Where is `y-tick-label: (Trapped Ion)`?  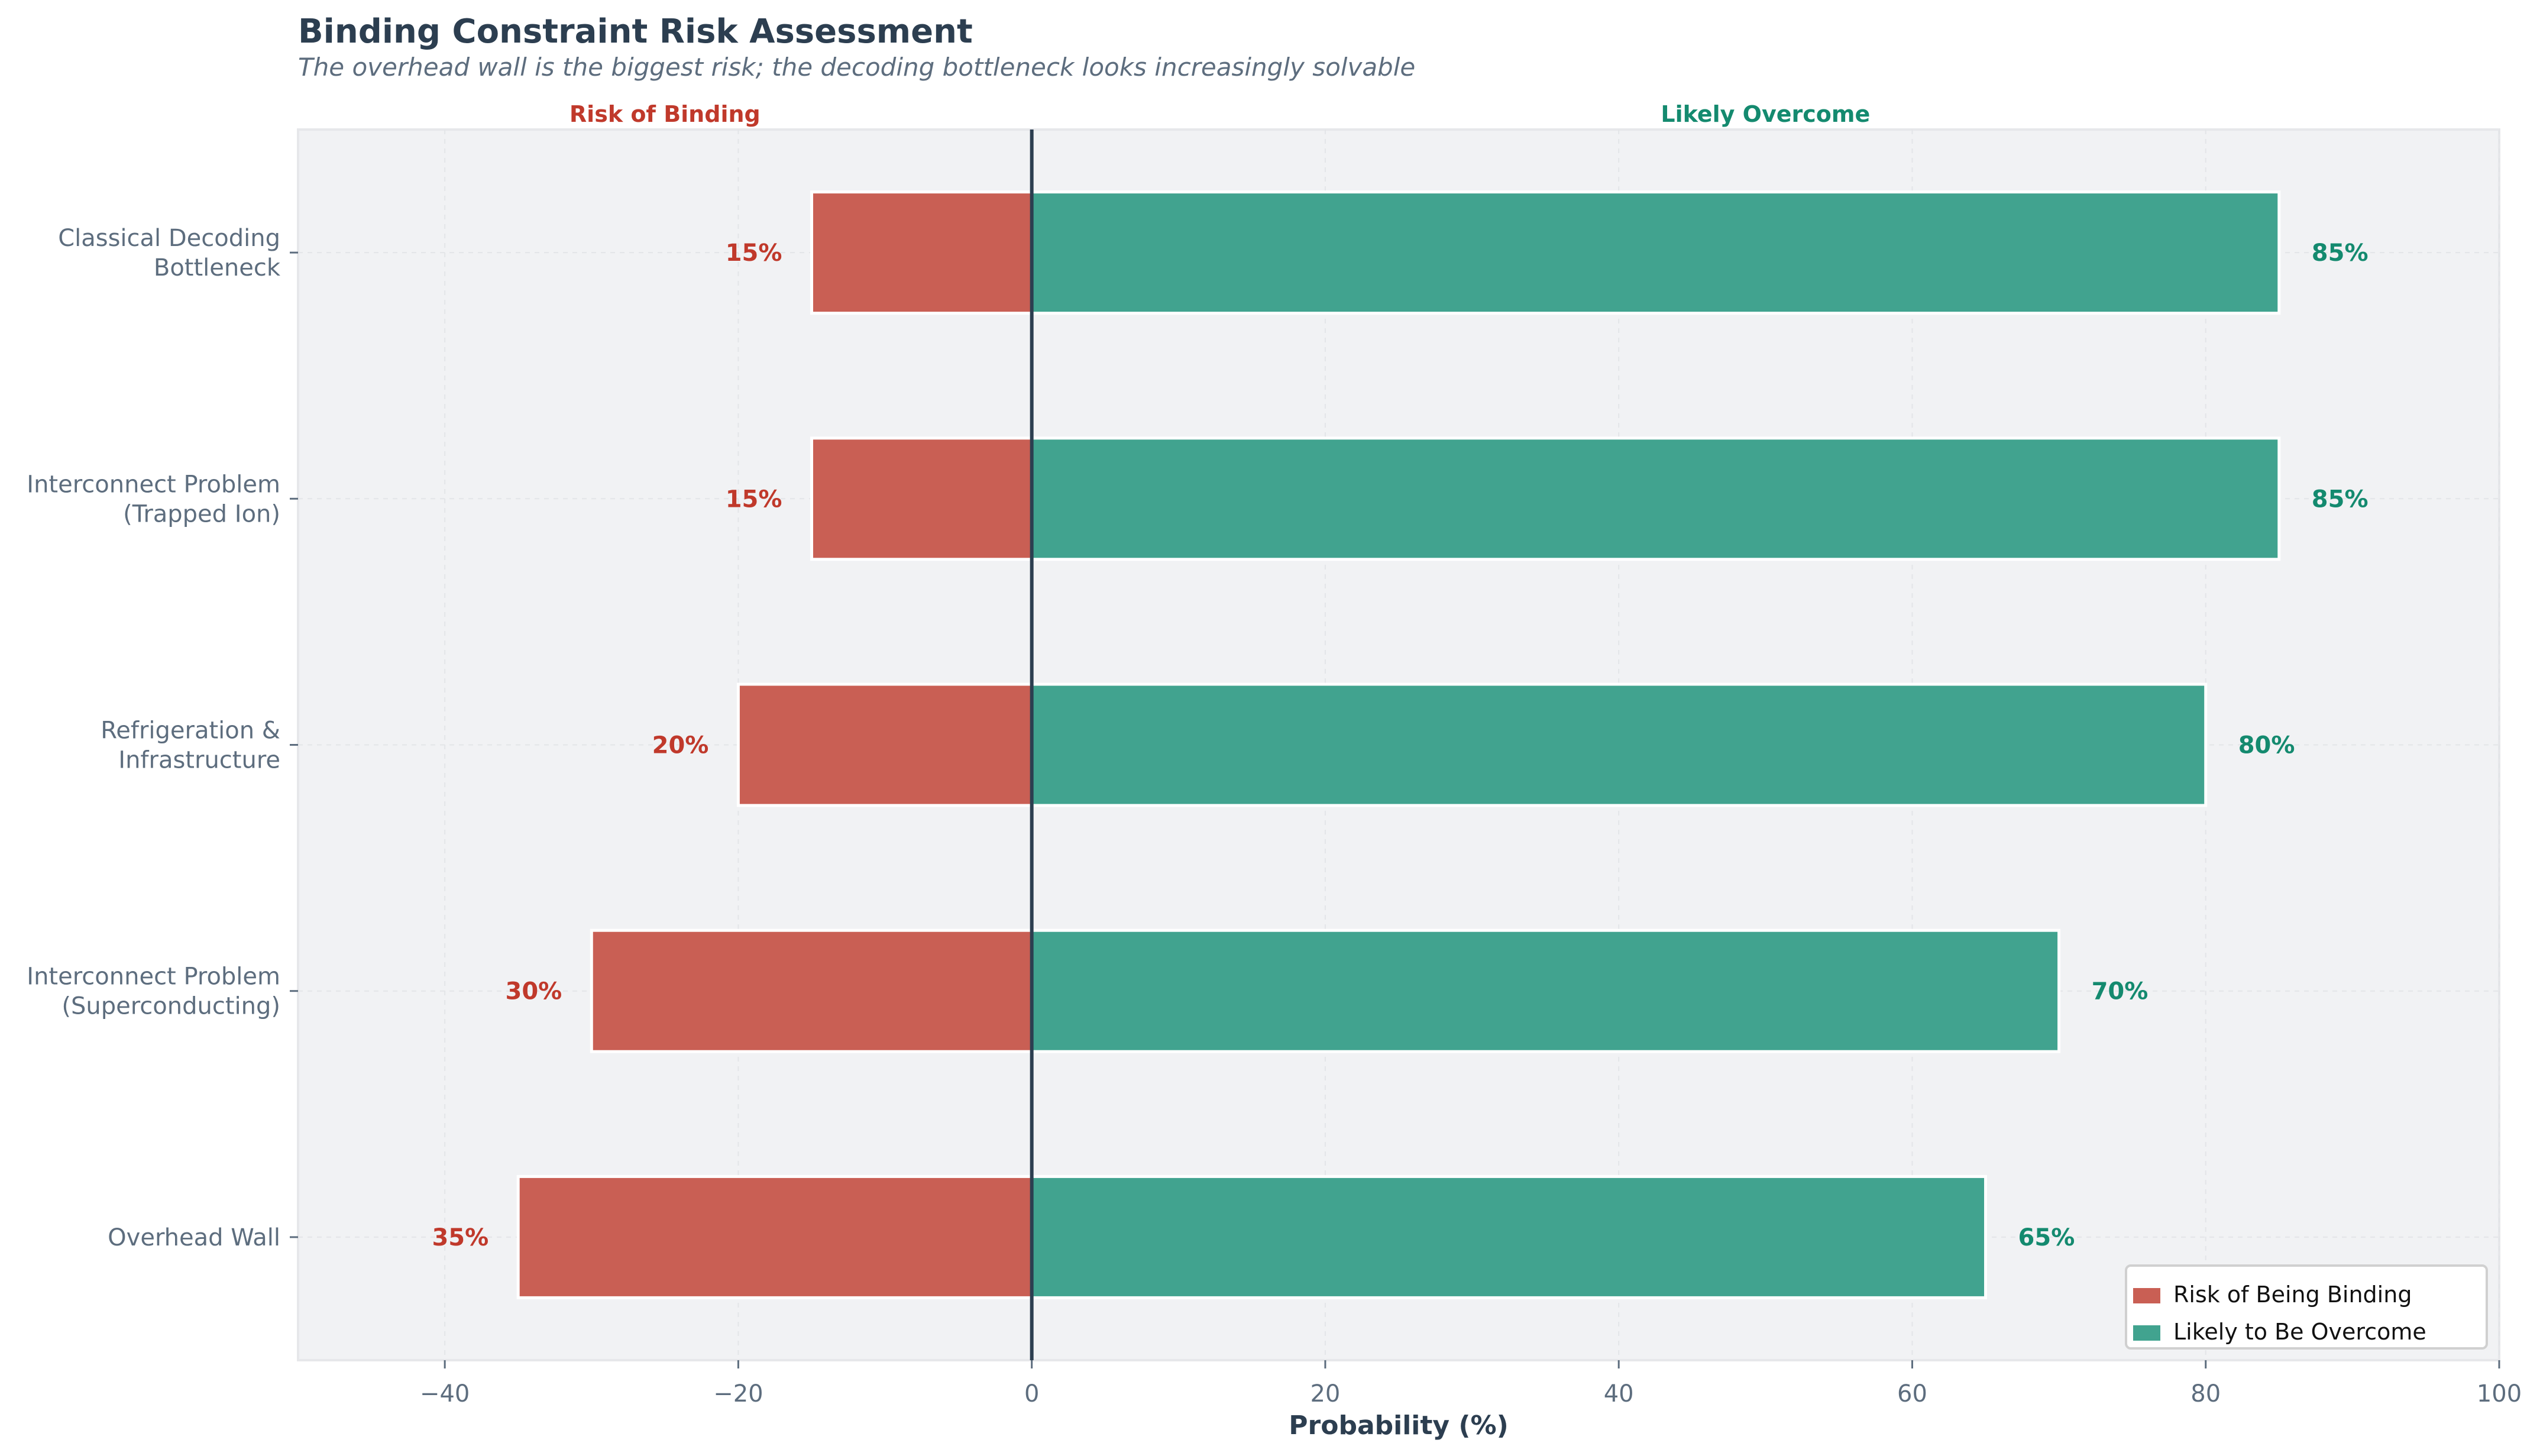
y-tick-label: (Trapped Ion) is located at coordinates (201, 514).